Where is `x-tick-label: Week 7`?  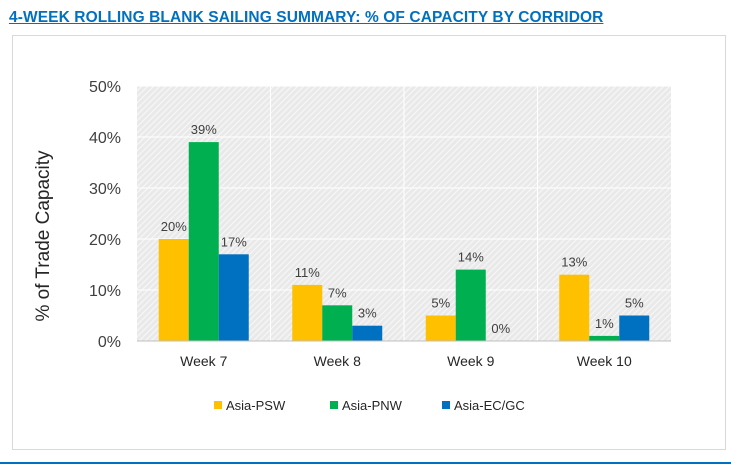
x-tick-label: Week 7 is located at coordinates (203, 361).